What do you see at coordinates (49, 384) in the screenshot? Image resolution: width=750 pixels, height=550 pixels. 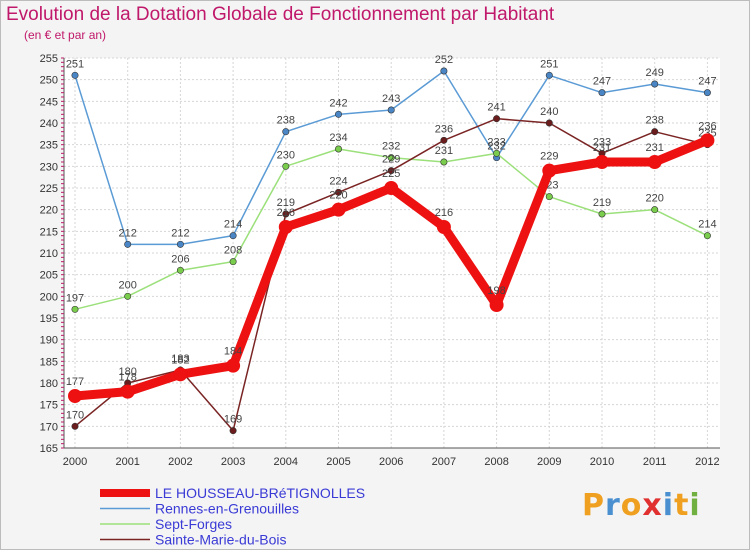 I see `y-tick-label: 180` at bounding box center [49, 384].